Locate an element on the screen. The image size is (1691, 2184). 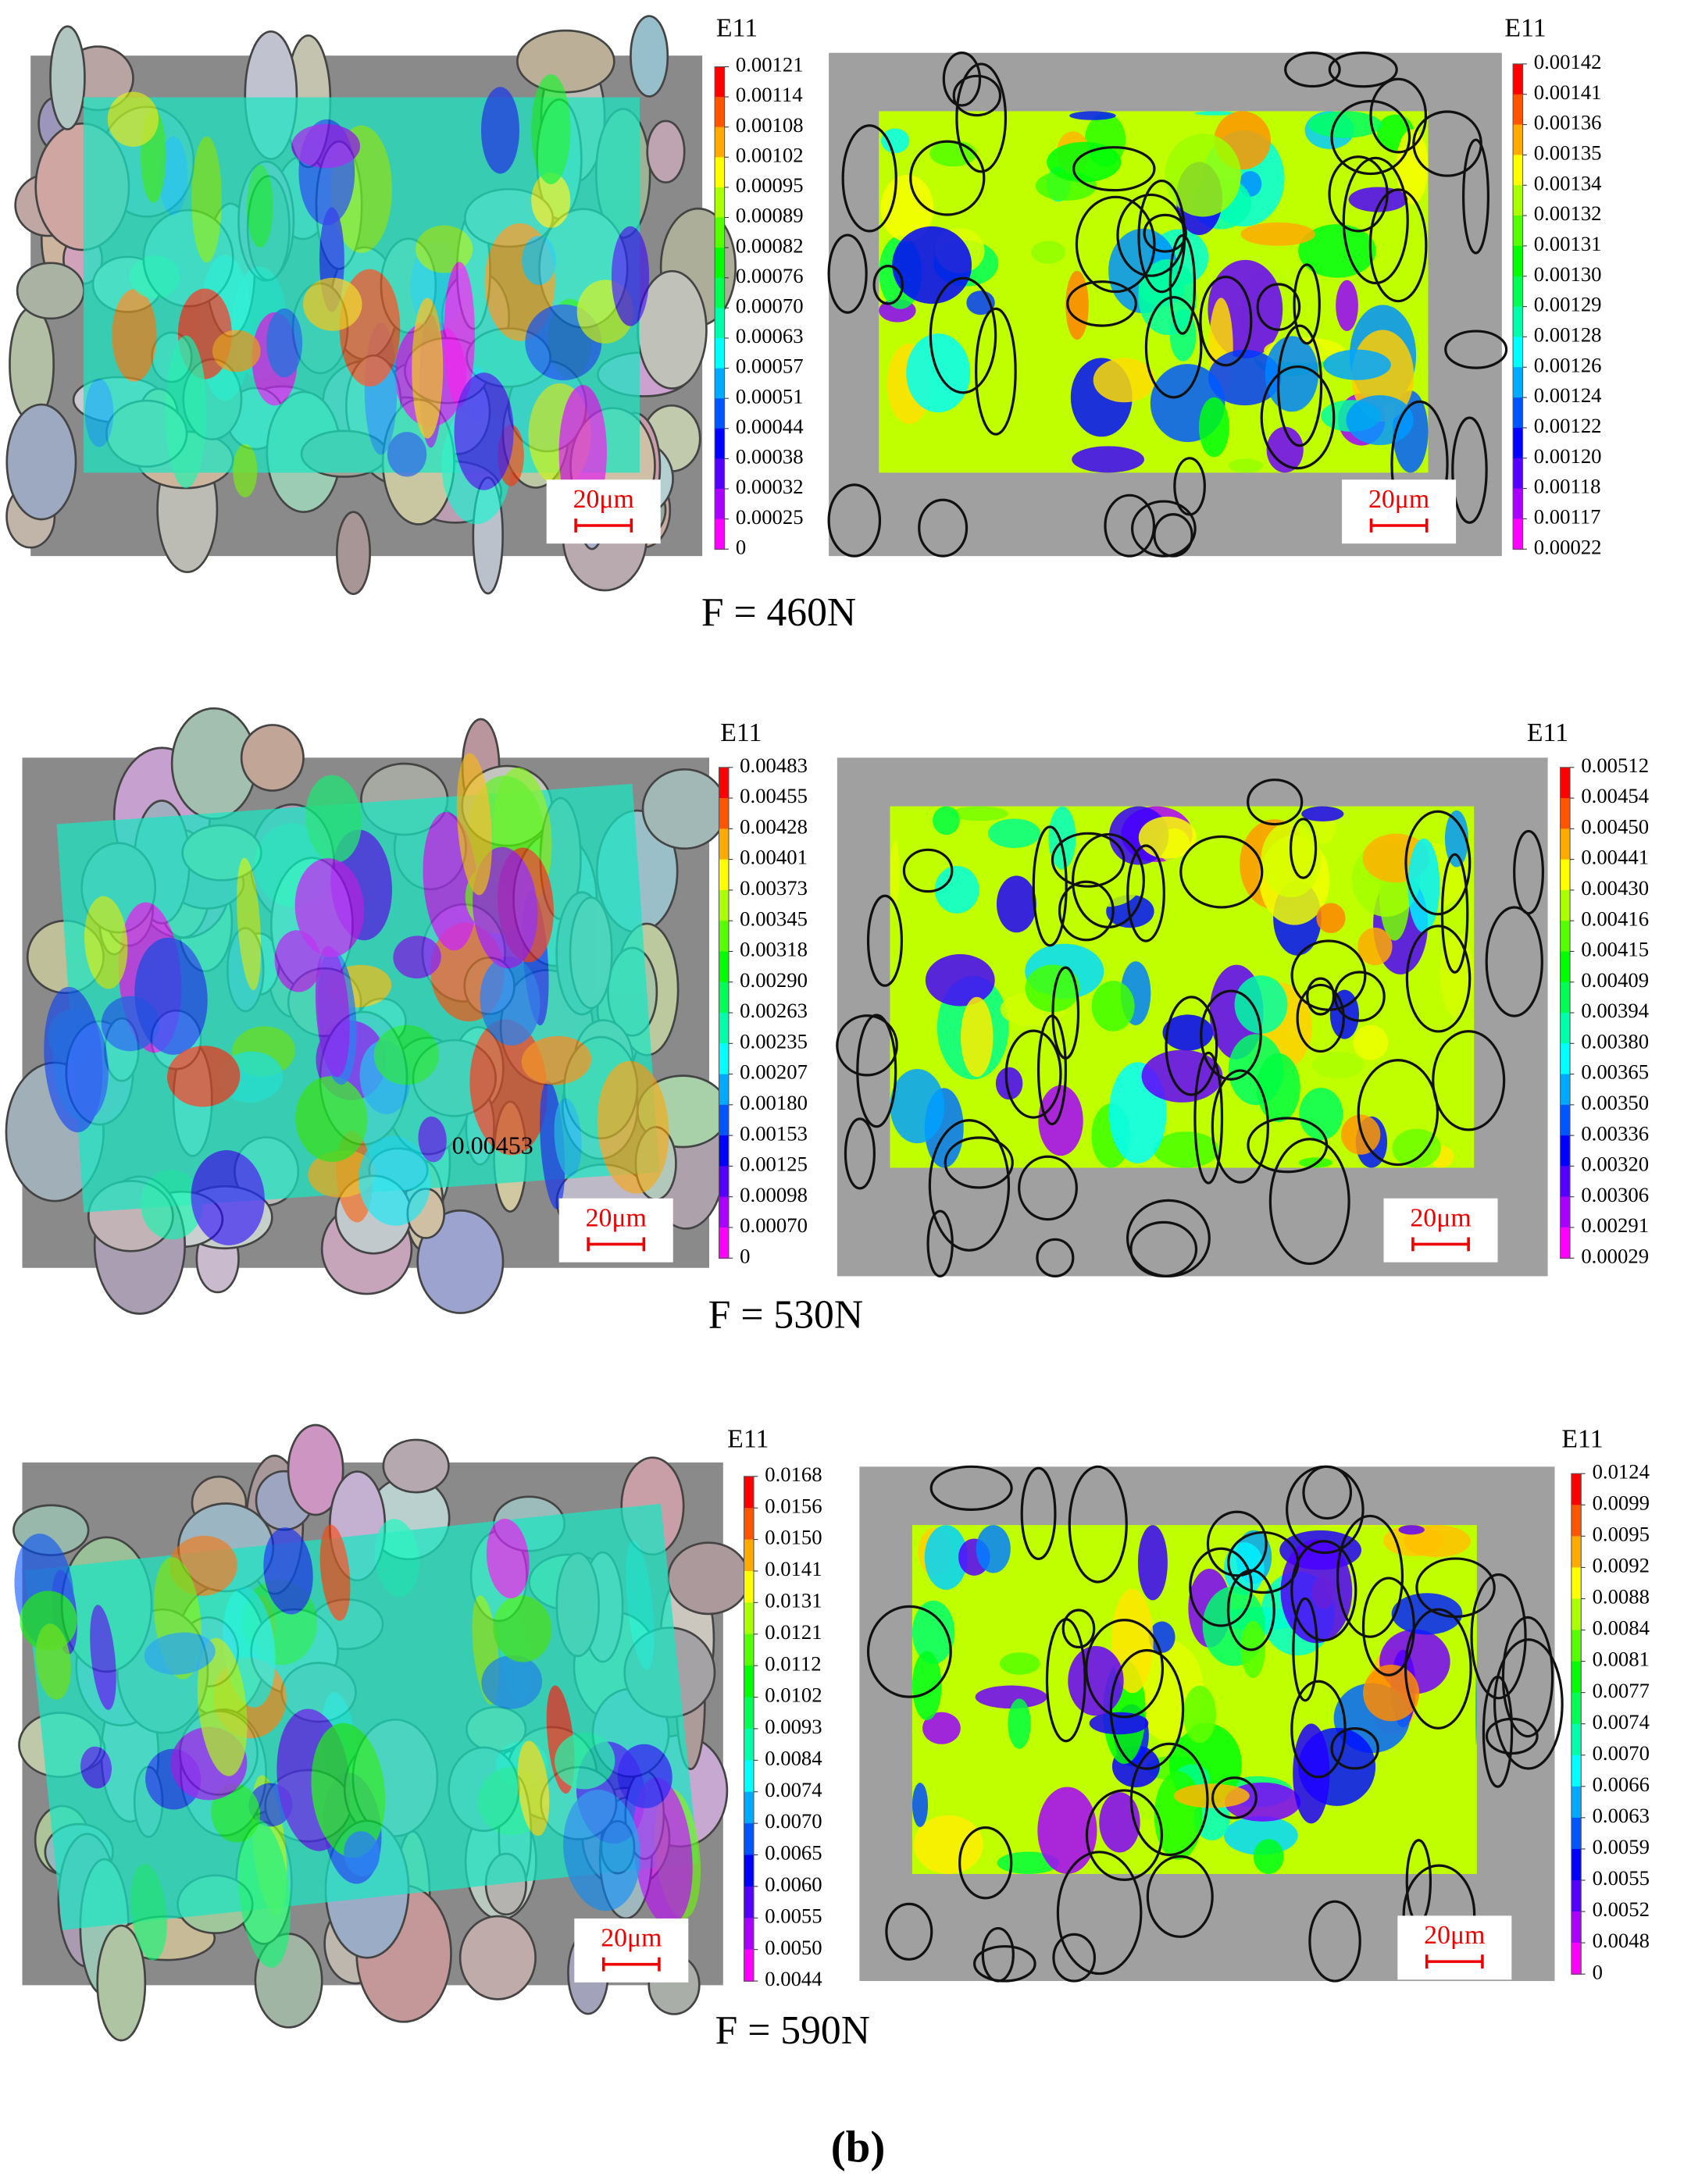
colorbar-label: 0.0050 is located at coordinates (793, 1947).